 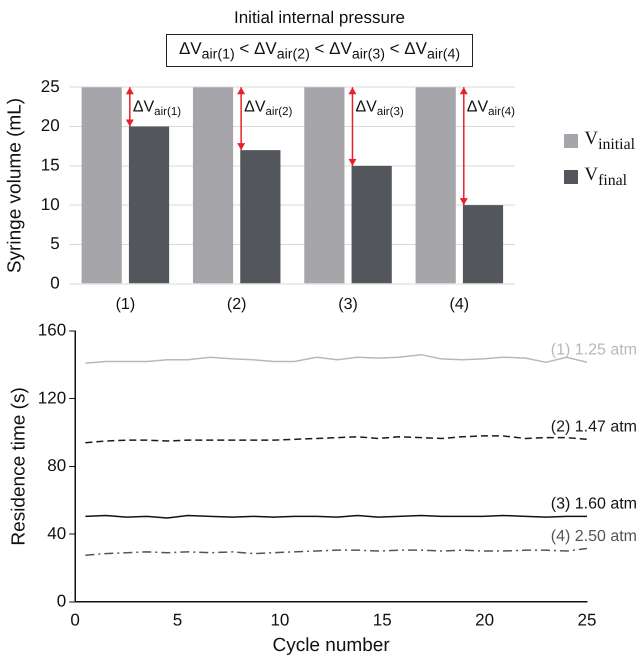 What do you see at coordinates (320, 51) in the screenshot?
I see `chart-subtitle: ΔV$_{air(1)}$ < ΔV$_{air(2)}$ < ΔV$_{air(3)}$ < ΔV$_{air(4)}$` at bounding box center [320, 51].